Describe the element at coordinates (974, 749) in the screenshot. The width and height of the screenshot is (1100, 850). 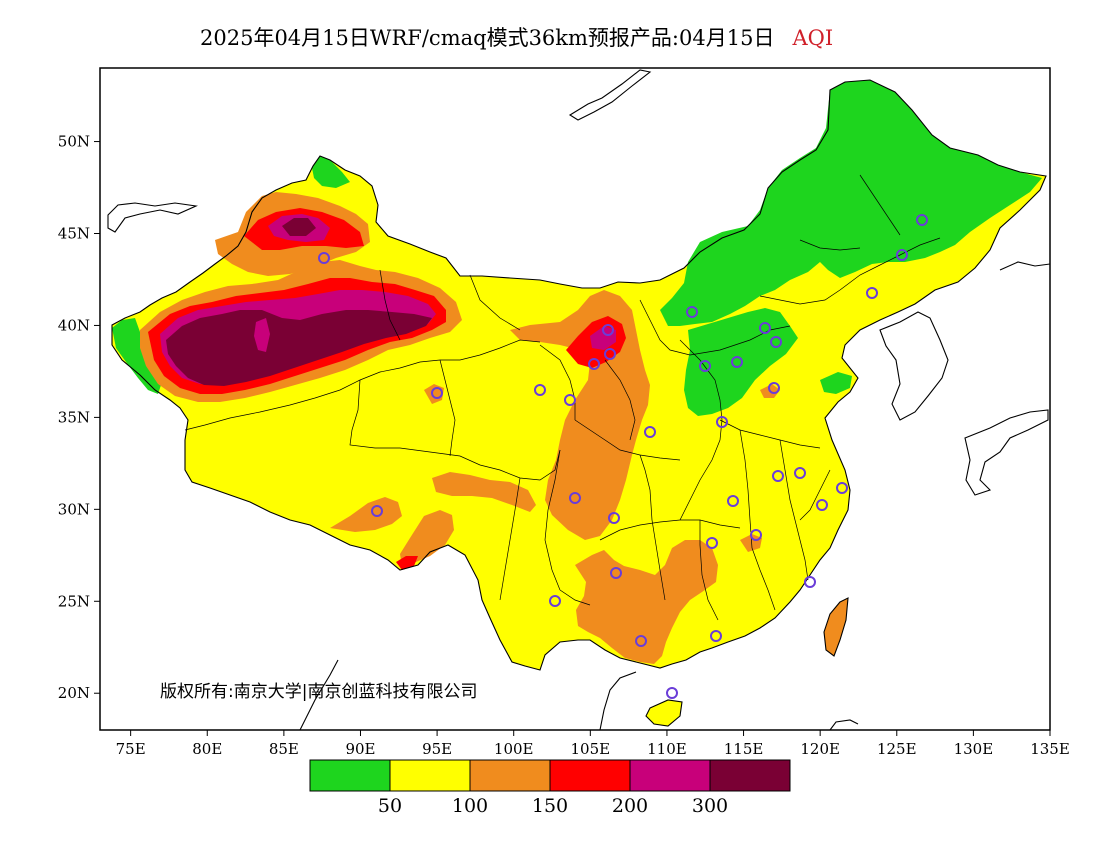
I see `x-tick-label: 130E` at that location.